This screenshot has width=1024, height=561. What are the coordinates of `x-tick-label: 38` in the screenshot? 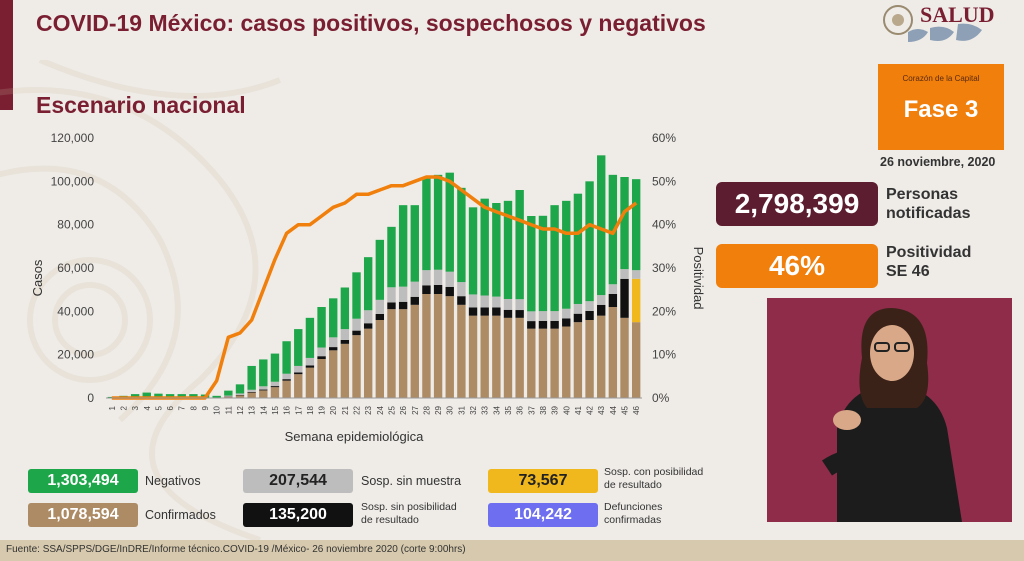 It's located at (543, 409).